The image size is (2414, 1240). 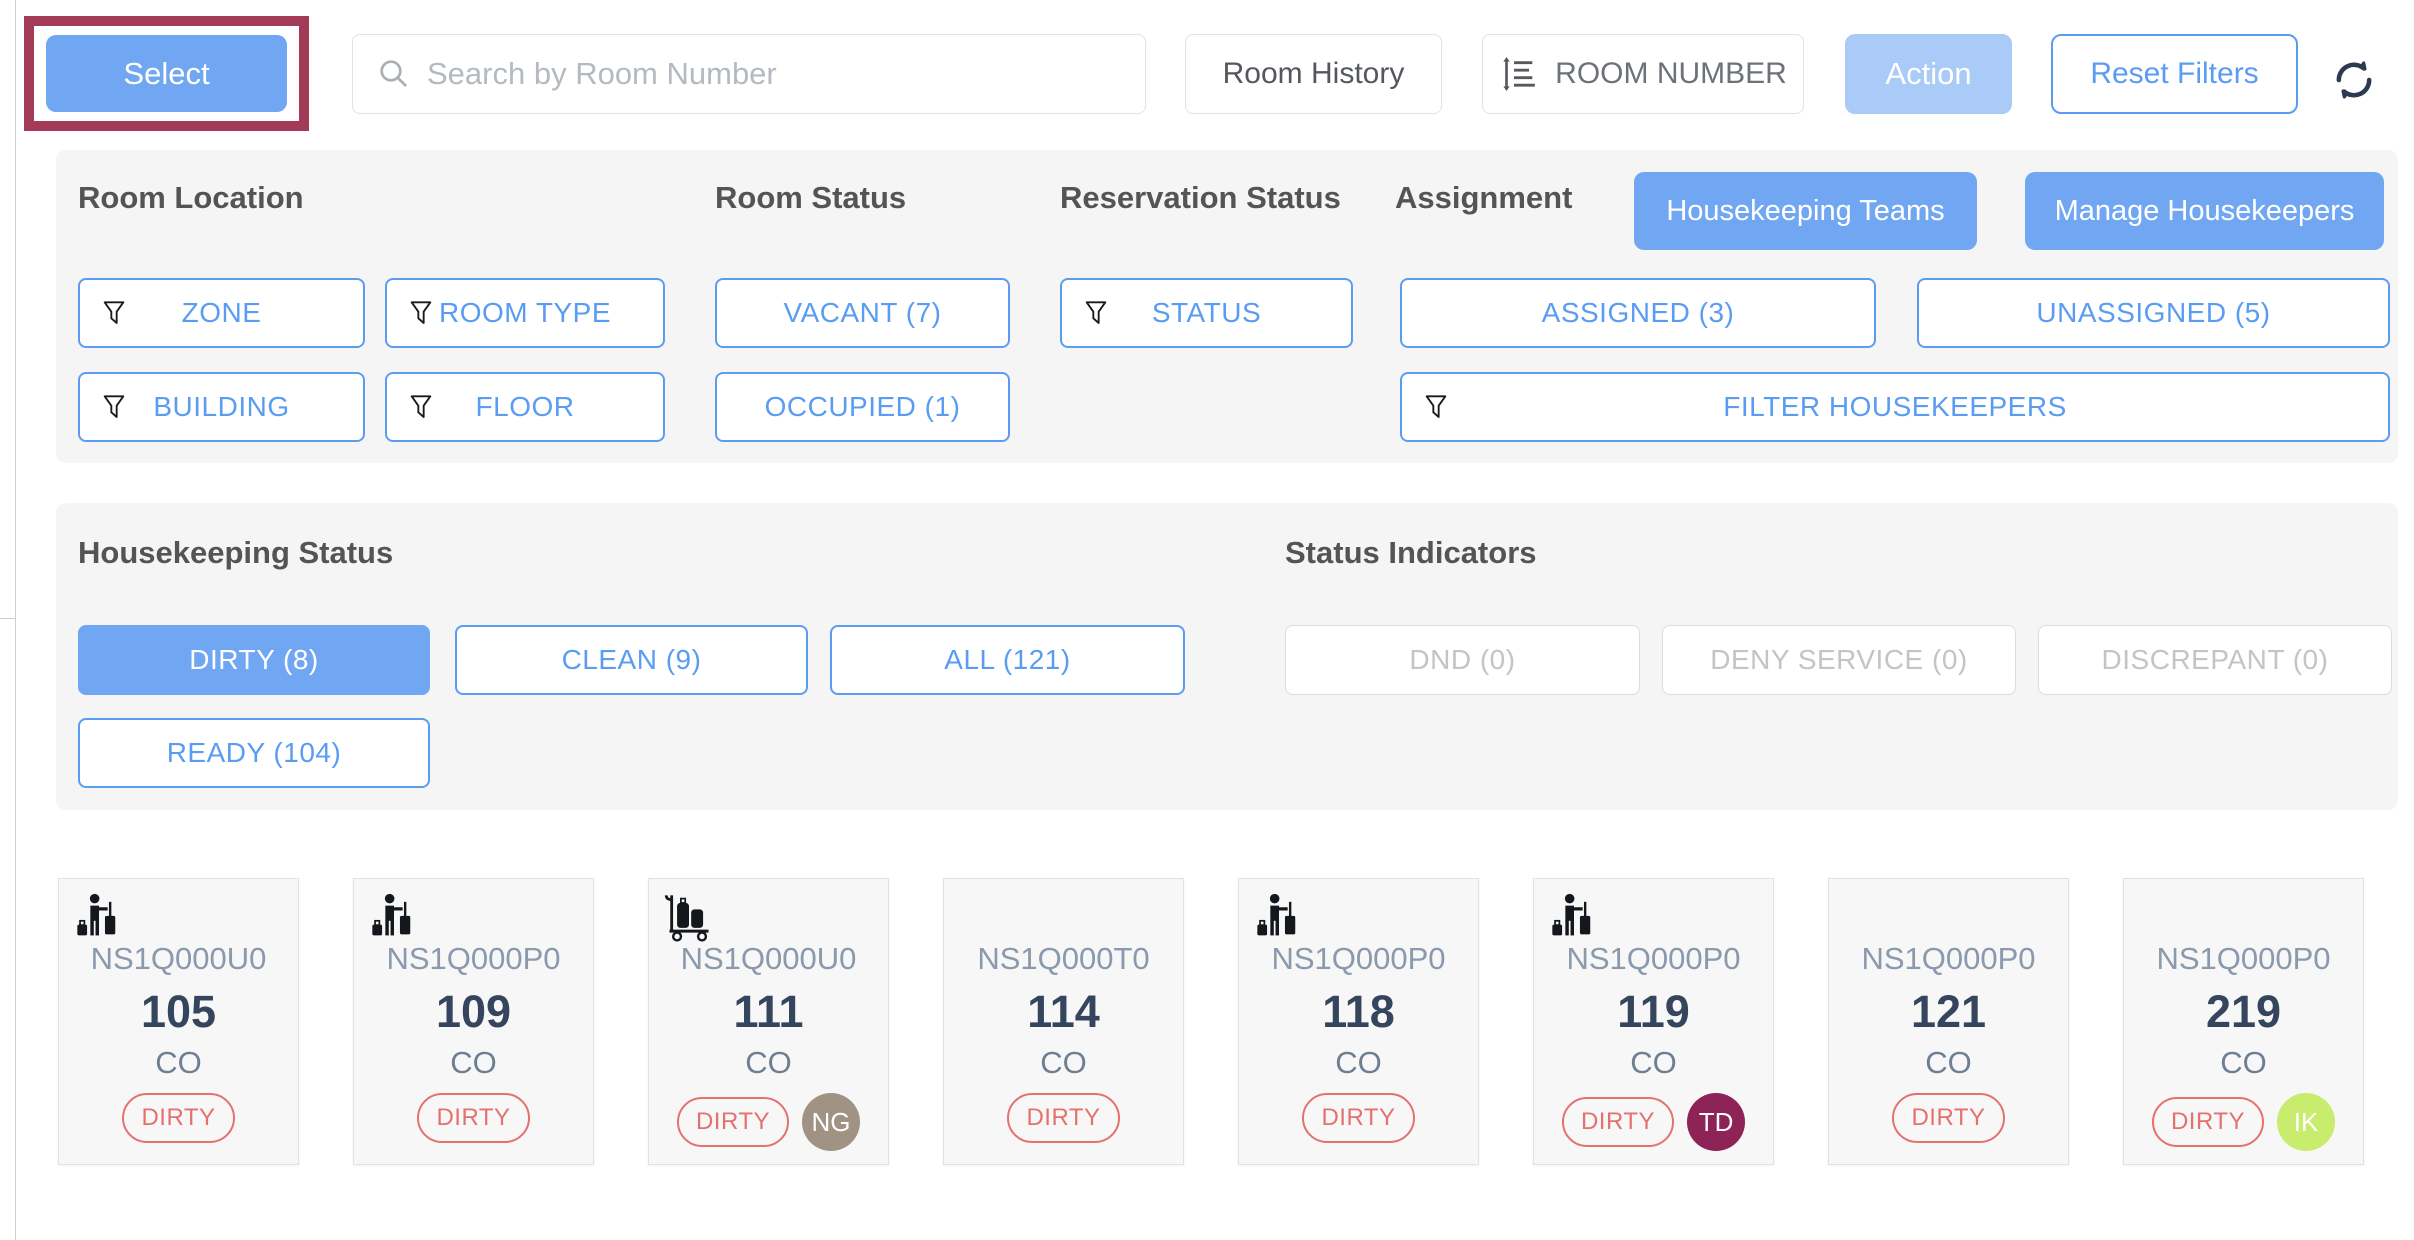 I want to click on room-card: NS1Q000U0 111 CO DIRTY NG, so click(x=768, y=1021).